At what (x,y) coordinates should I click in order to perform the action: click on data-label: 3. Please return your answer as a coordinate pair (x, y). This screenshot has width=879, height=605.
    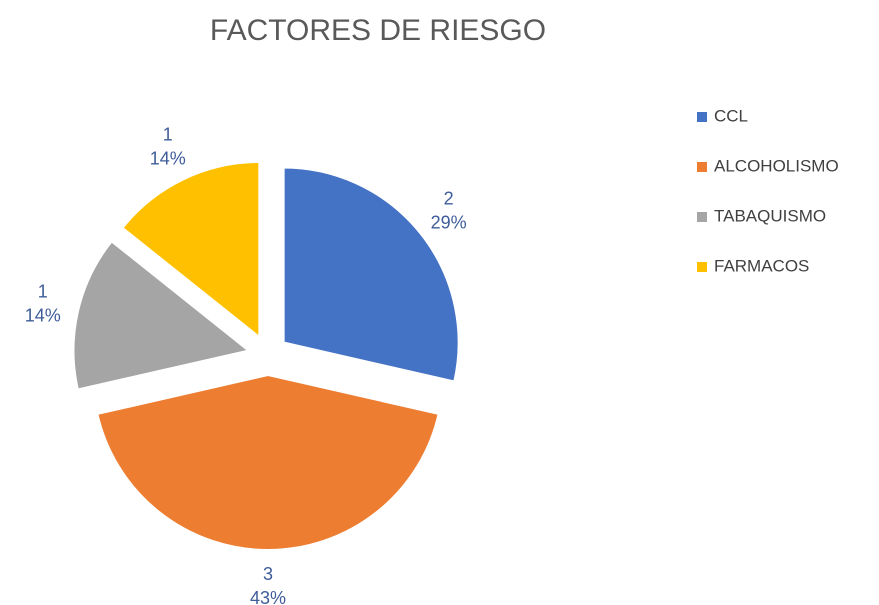
    Looking at the image, I should click on (268, 574).